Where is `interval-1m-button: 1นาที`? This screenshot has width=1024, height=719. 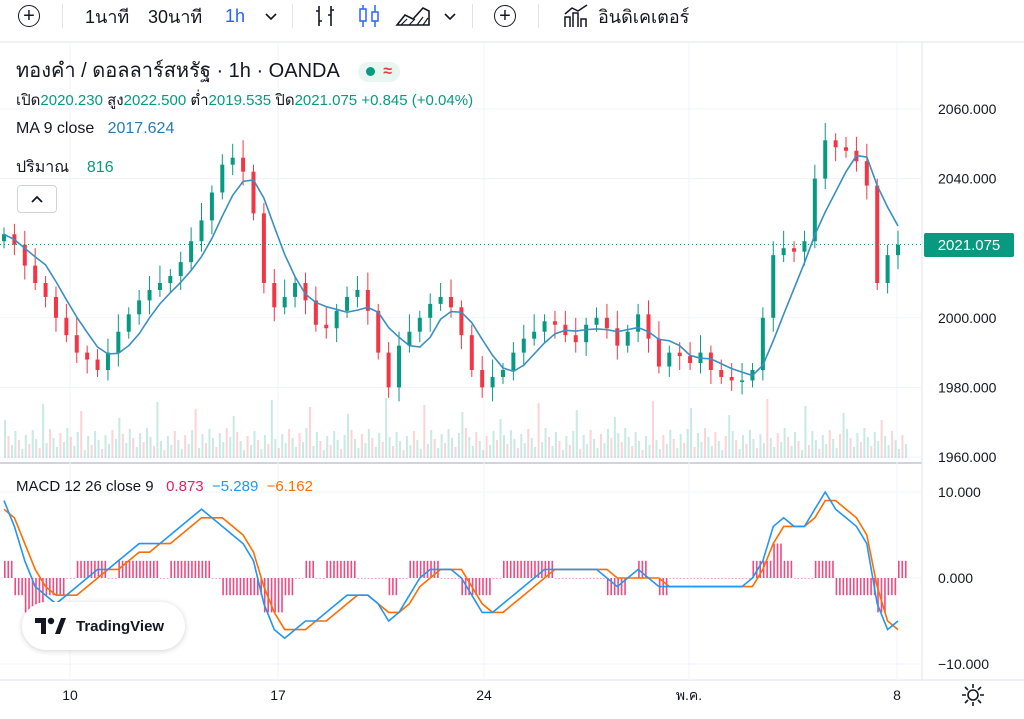 interval-1m-button: 1นาที is located at coordinates (107, 16).